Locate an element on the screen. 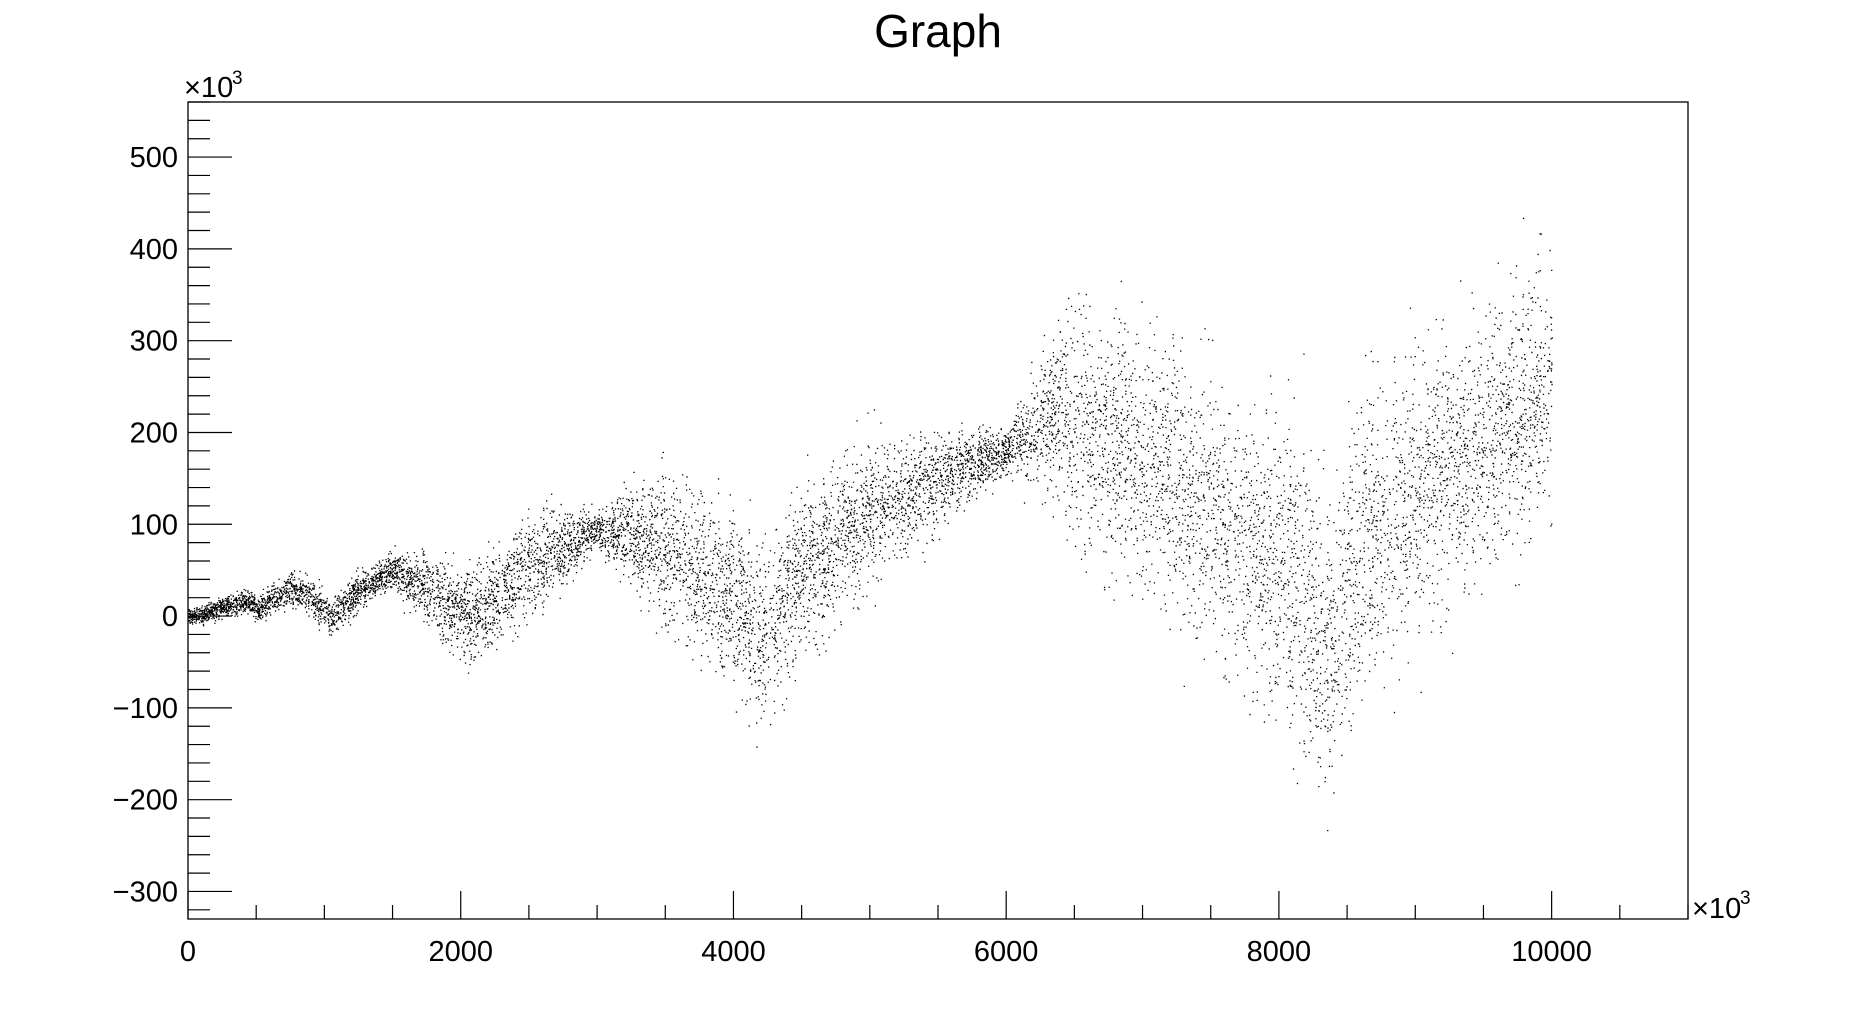 The image size is (1852, 1009). y-tick-label: 500 is located at coordinates (154, 158).